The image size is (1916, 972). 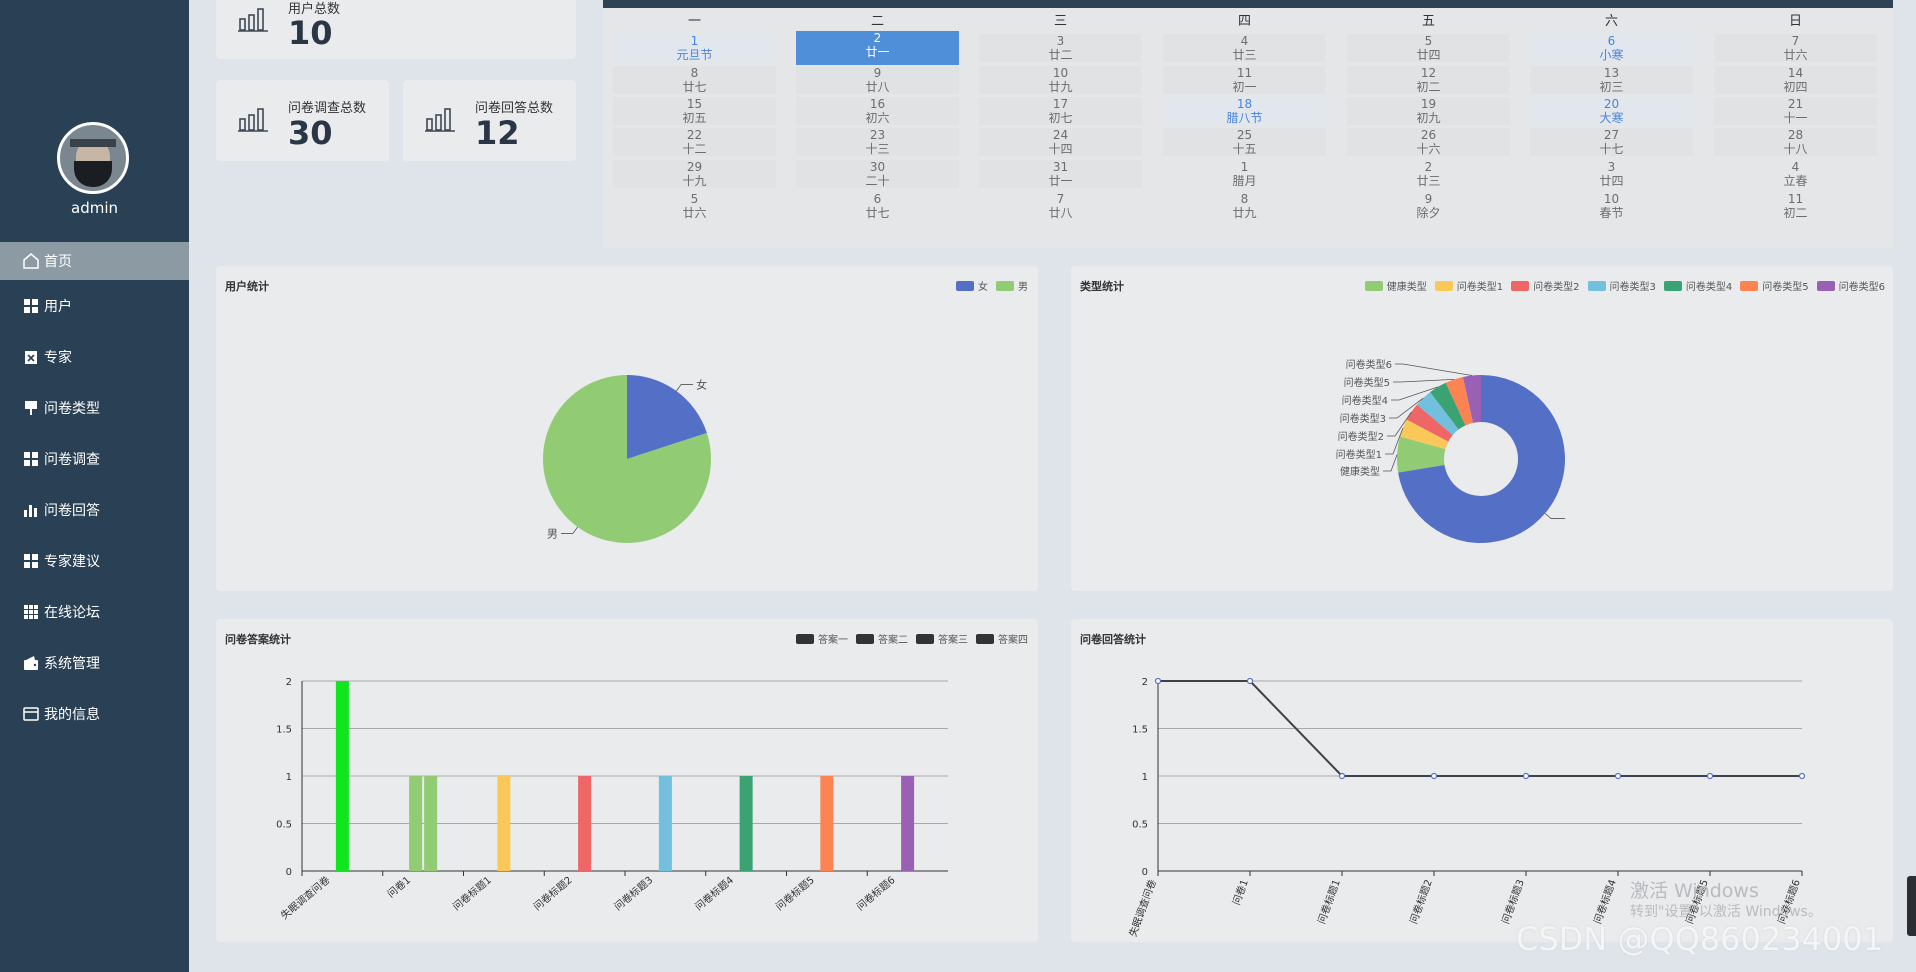 I want to click on calendar-day: 11 初二, so click(x=1795, y=206).